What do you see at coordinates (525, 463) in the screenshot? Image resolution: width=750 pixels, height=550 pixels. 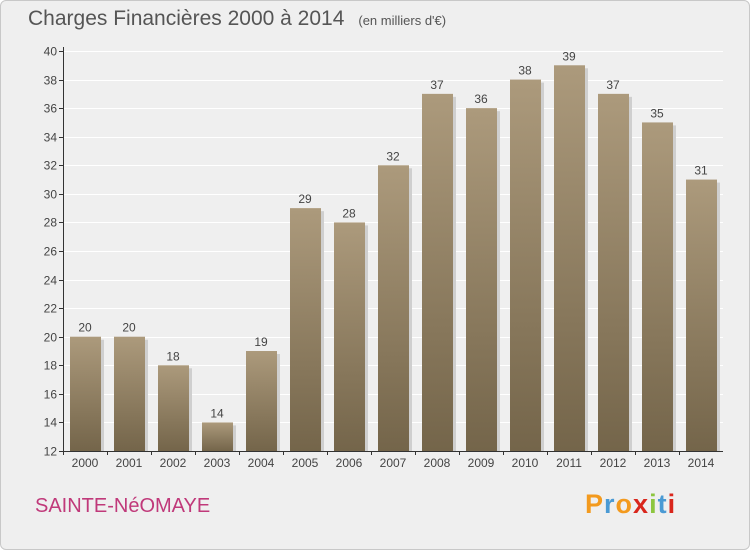 I see `x-tick-label: 2010` at bounding box center [525, 463].